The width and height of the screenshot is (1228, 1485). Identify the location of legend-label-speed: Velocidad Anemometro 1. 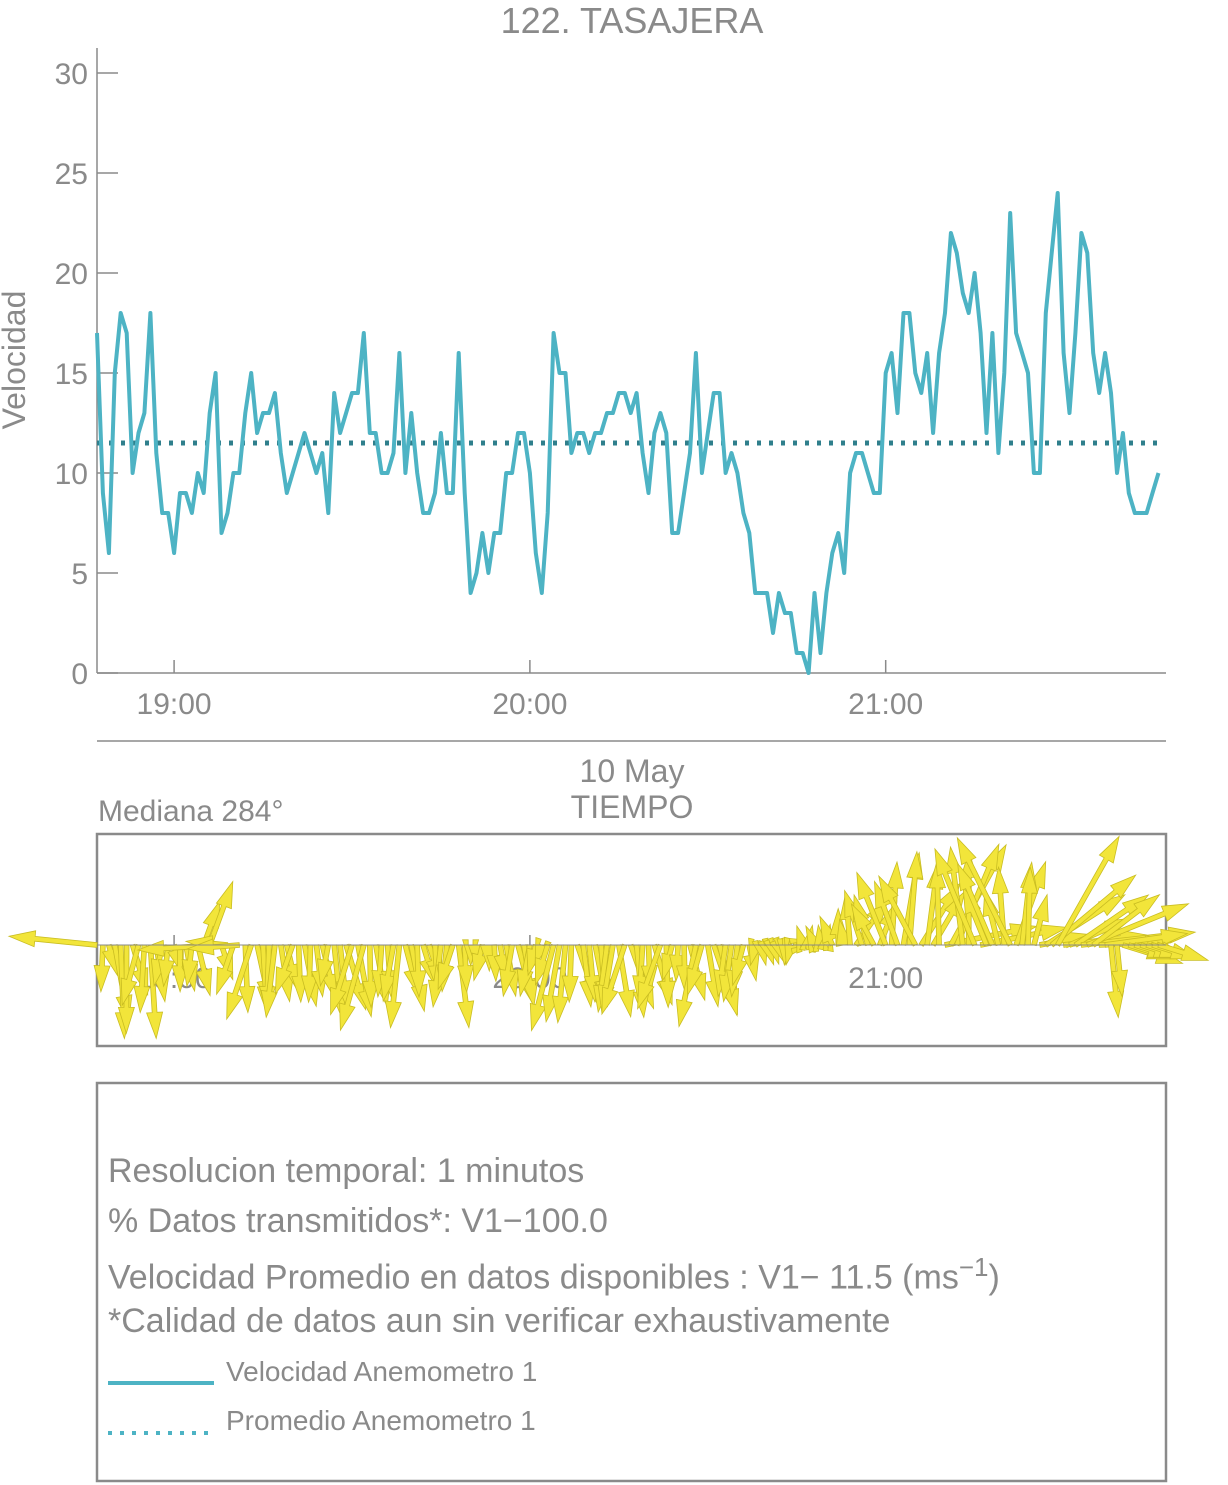
(382, 1371).